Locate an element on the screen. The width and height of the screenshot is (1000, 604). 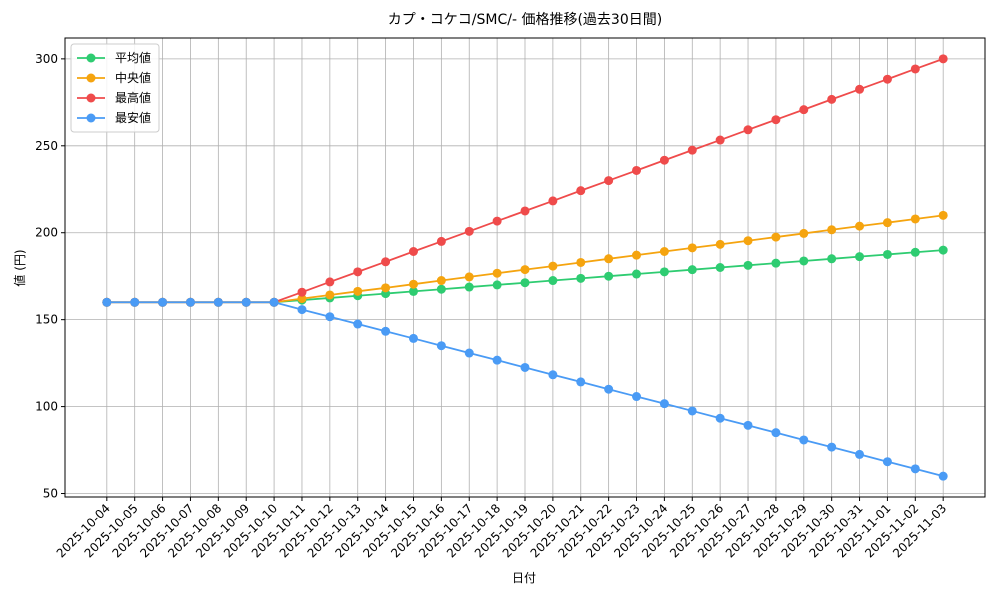
y-tick-label: 250 is located at coordinates (46, 146).